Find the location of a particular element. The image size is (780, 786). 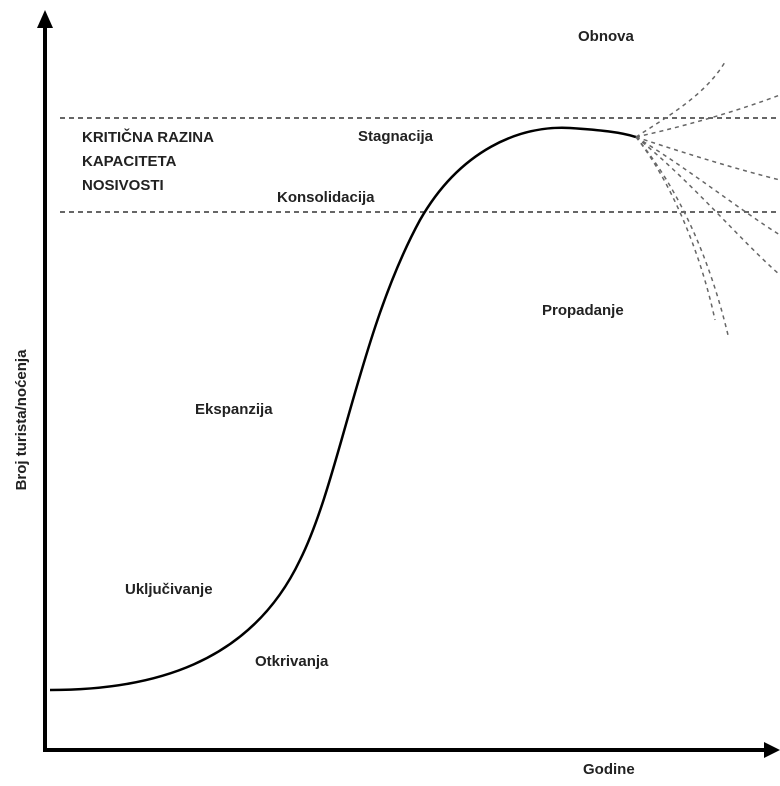

critical-label: KAPACITETA is located at coordinates (129, 161).